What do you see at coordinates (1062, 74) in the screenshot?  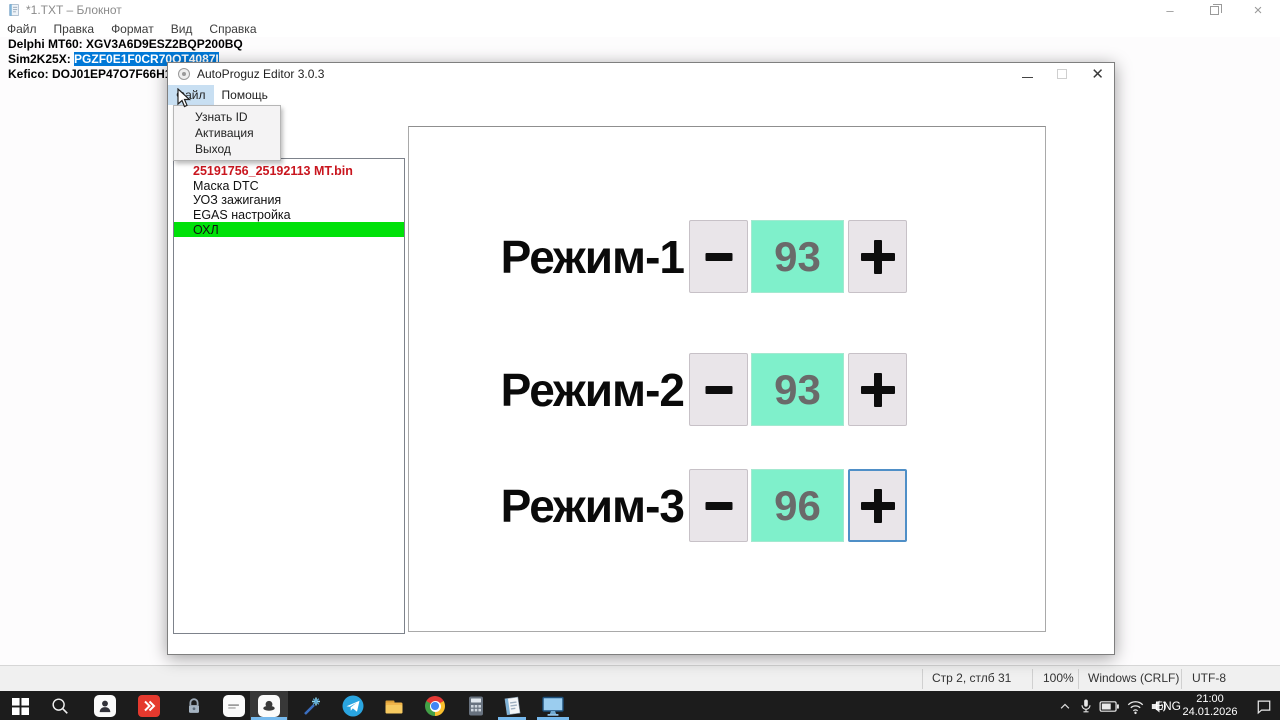 I see `editor-maximize-button` at bounding box center [1062, 74].